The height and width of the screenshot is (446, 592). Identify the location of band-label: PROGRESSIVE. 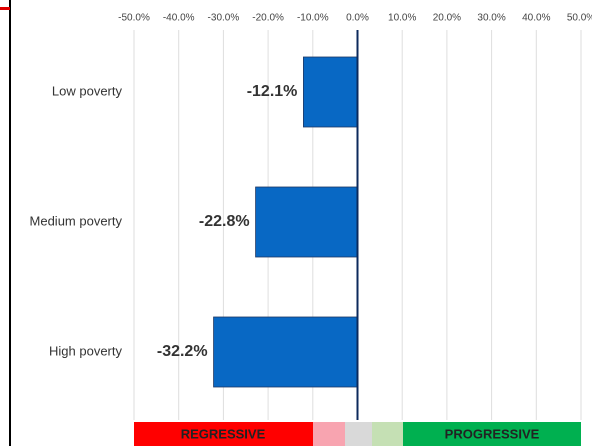
(492, 433).